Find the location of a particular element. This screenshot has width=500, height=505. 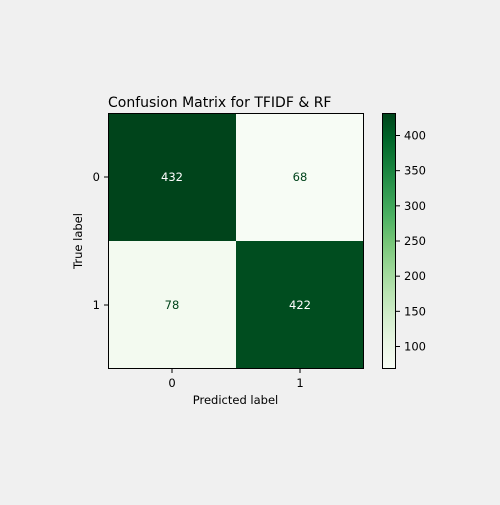

x-tick-label-0: 0 is located at coordinates (171, 383).